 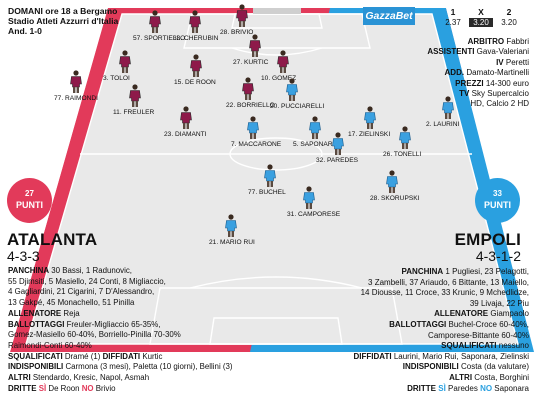 What do you see at coordinates (29, 193) in the screenshot?
I see `atalanta-points: 27` at bounding box center [29, 193].